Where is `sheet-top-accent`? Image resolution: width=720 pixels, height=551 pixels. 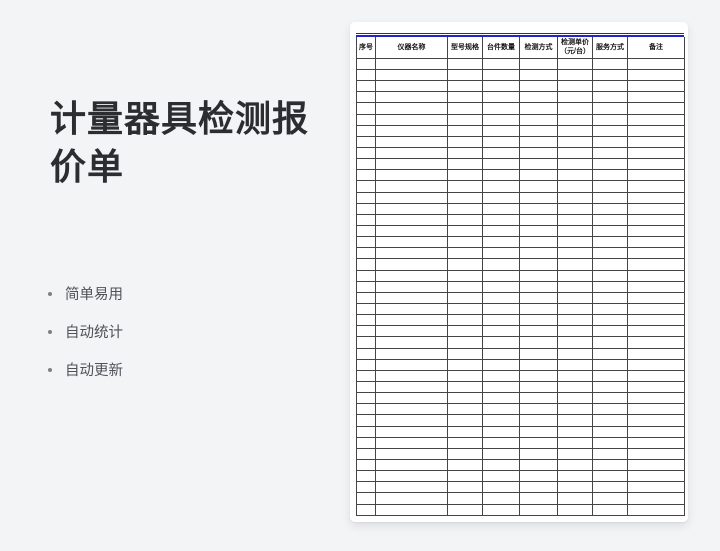 sheet-top-accent is located at coordinates (520, 35).